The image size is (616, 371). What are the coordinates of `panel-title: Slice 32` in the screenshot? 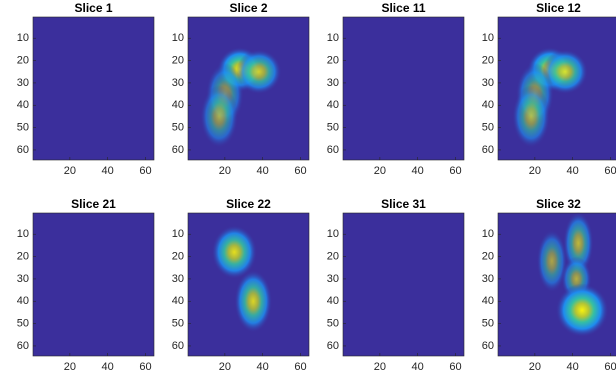 It's located at (558, 204).